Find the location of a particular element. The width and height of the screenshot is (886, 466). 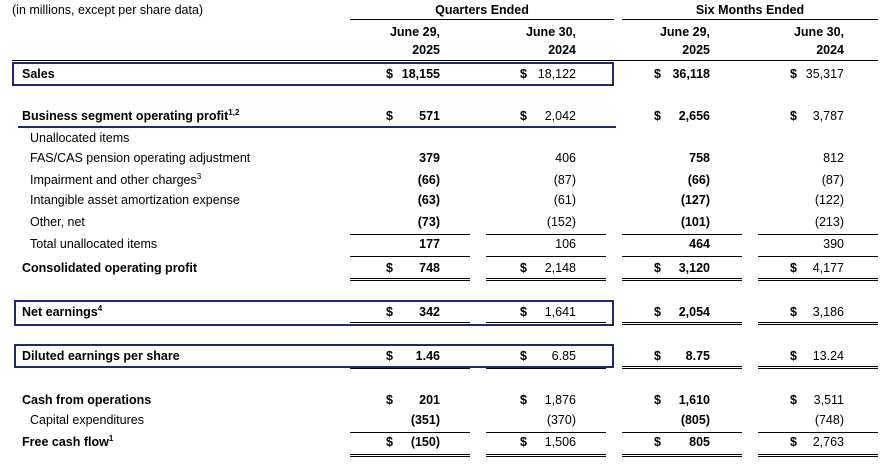

row-label: Sales is located at coordinates (38, 74).